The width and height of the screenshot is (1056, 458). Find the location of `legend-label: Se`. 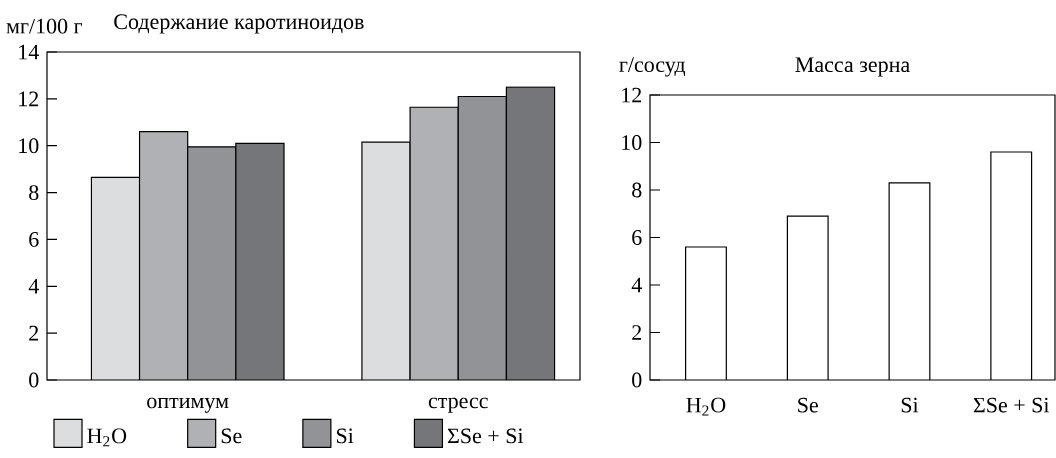

legend-label: Se is located at coordinates (231, 436).